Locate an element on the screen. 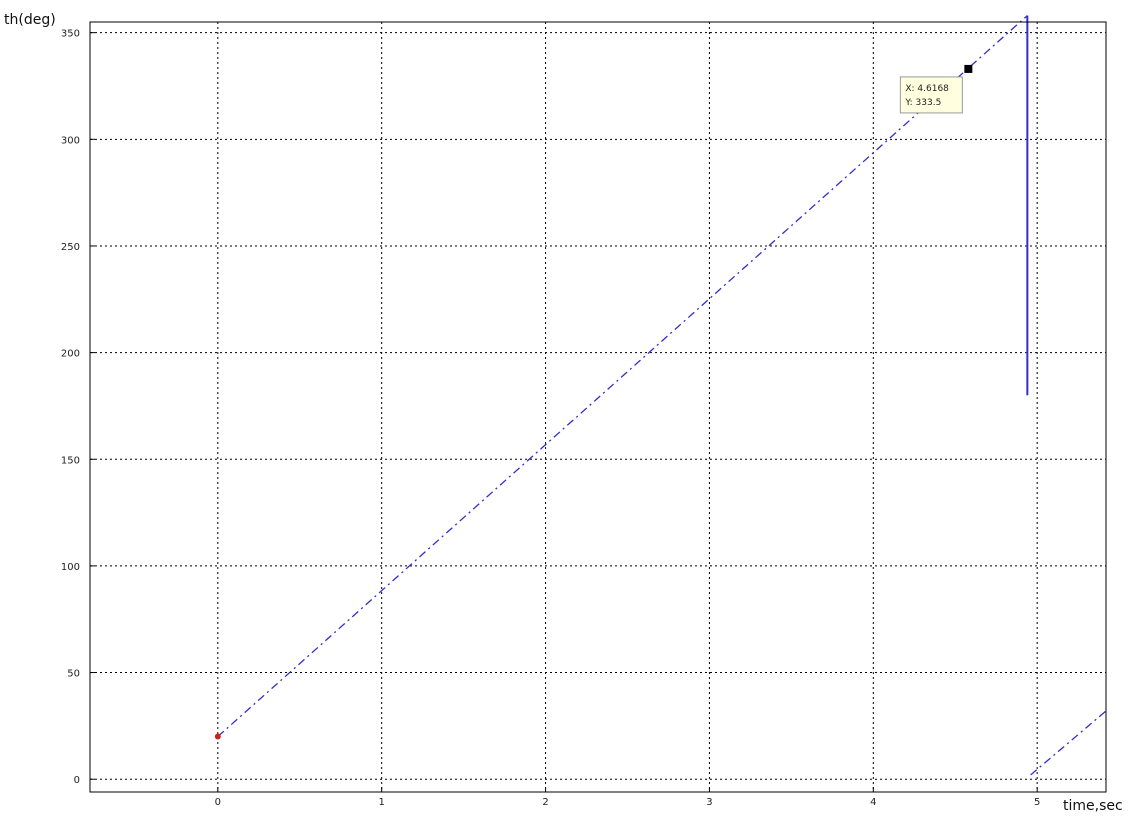 This screenshot has width=1144, height=816. x-tick-label: 4 is located at coordinates (873, 802).